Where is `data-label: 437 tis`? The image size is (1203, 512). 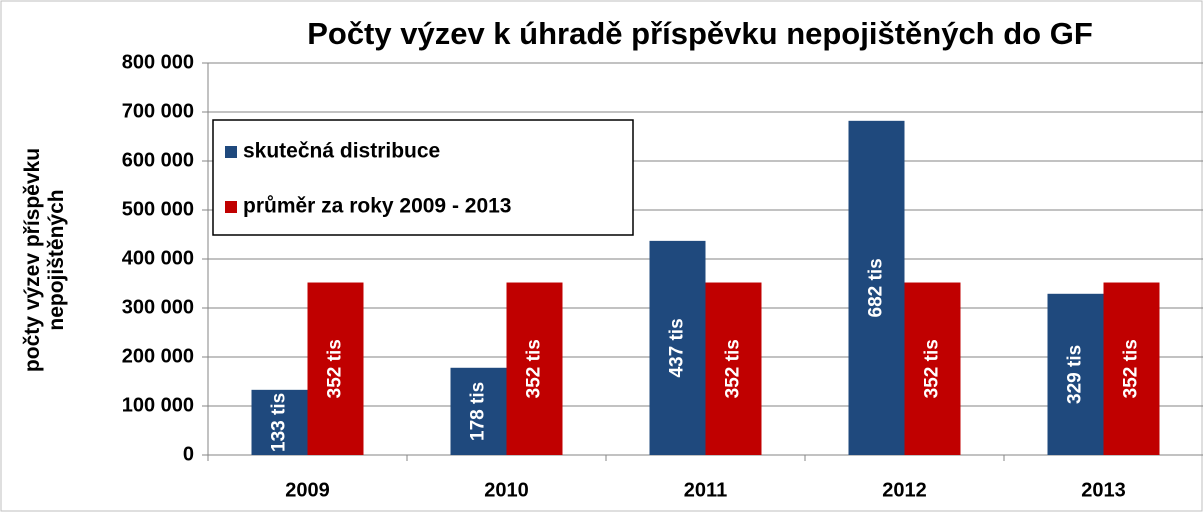
data-label: 437 tis is located at coordinates (677, 347).